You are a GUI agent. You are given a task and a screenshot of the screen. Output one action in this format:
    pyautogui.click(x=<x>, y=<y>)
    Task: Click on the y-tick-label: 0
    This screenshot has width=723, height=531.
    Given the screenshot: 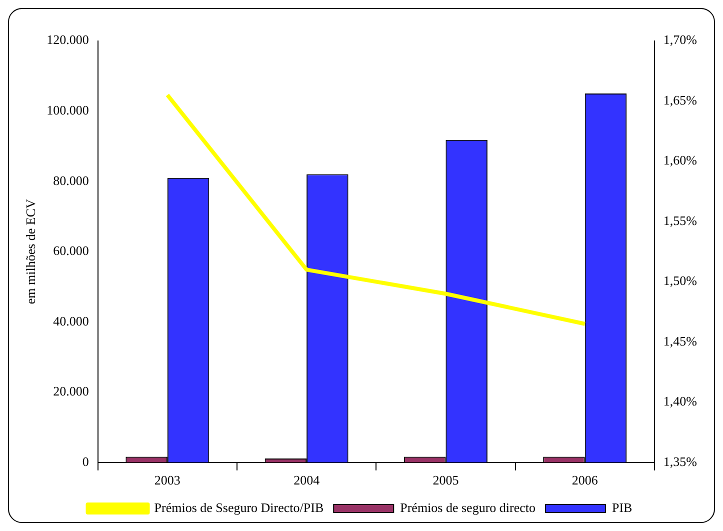 What is the action you would take?
    pyautogui.click(x=85, y=461)
    